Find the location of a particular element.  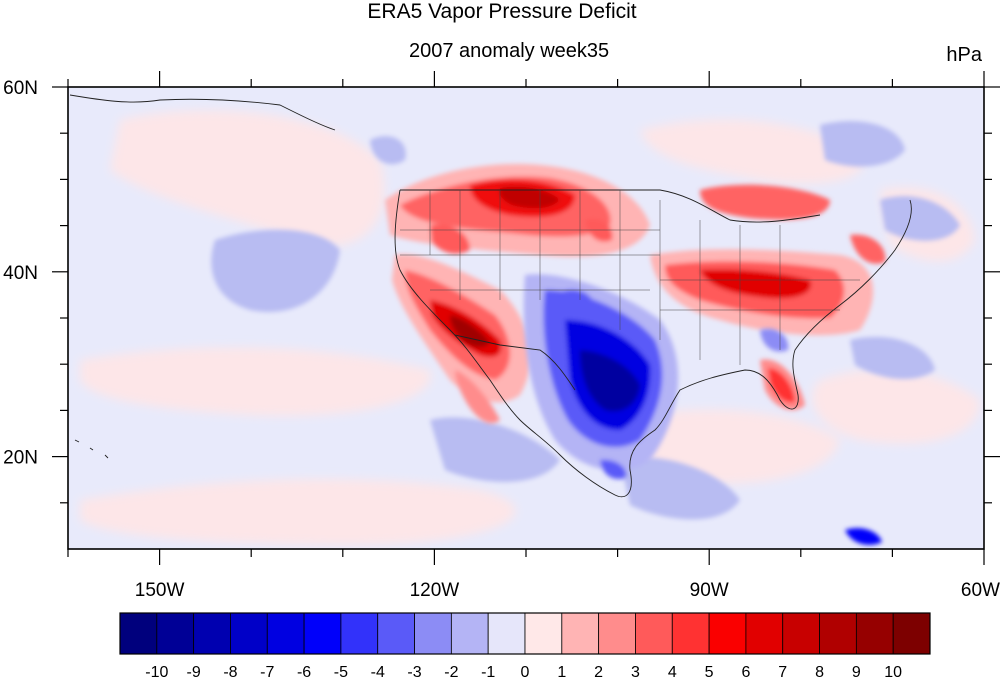

map-title: ERA5 Vapor Pressure Deficit is located at coordinates (502, 11).